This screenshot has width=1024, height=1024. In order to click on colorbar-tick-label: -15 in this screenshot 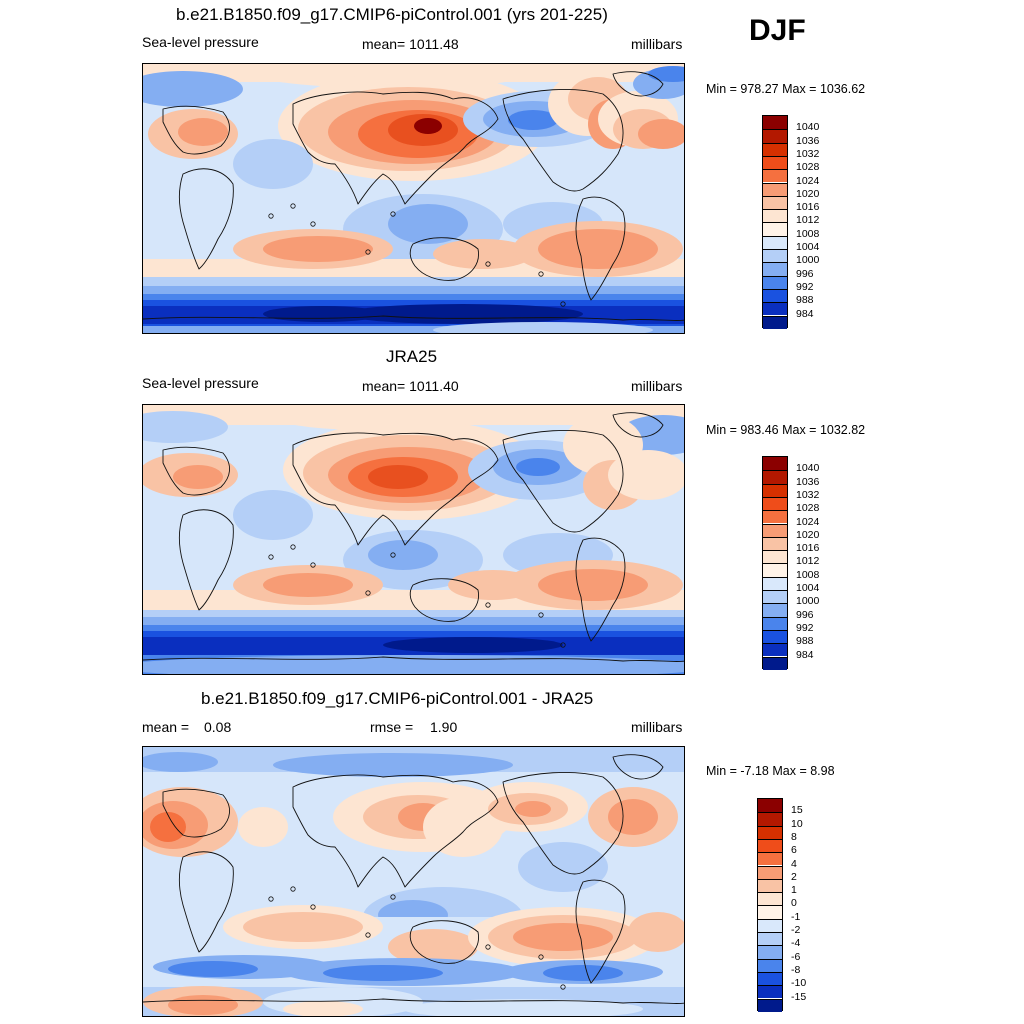, I will do `click(799, 996)`.